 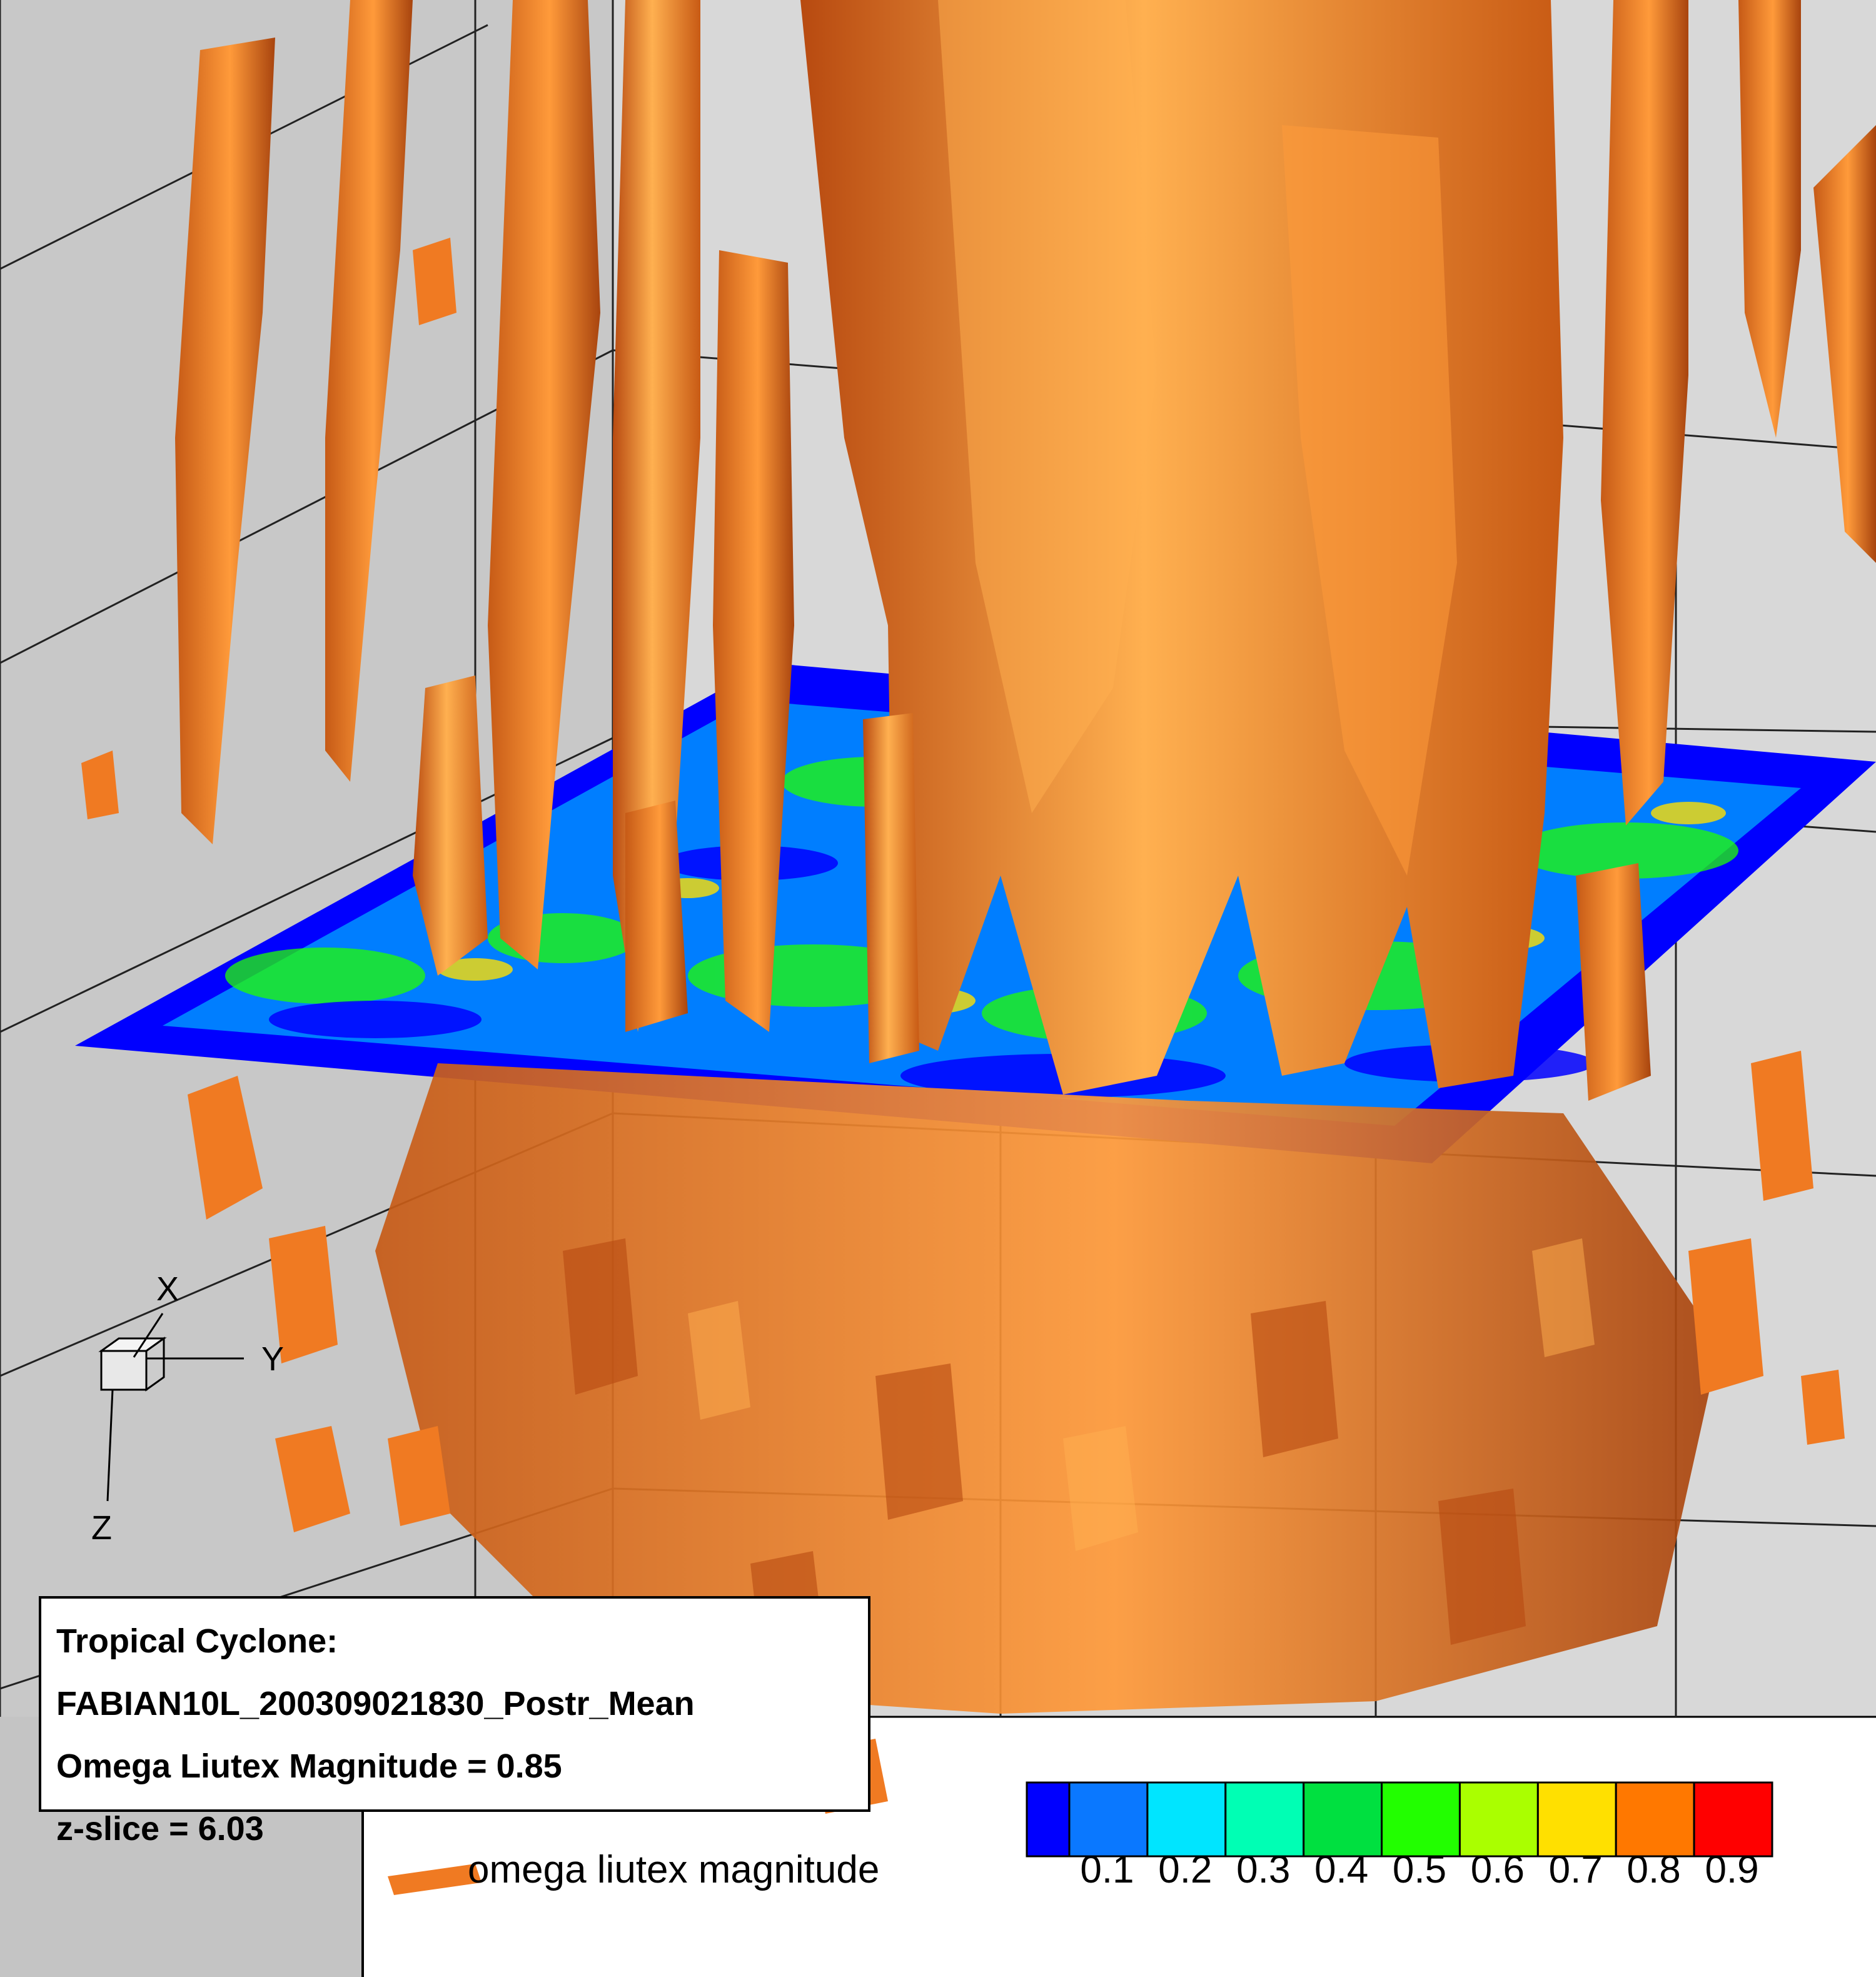 What do you see at coordinates (1732, 1869) in the screenshot?
I see `colorbar-tick-label: 0.9` at bounding box center [1732, 1869].